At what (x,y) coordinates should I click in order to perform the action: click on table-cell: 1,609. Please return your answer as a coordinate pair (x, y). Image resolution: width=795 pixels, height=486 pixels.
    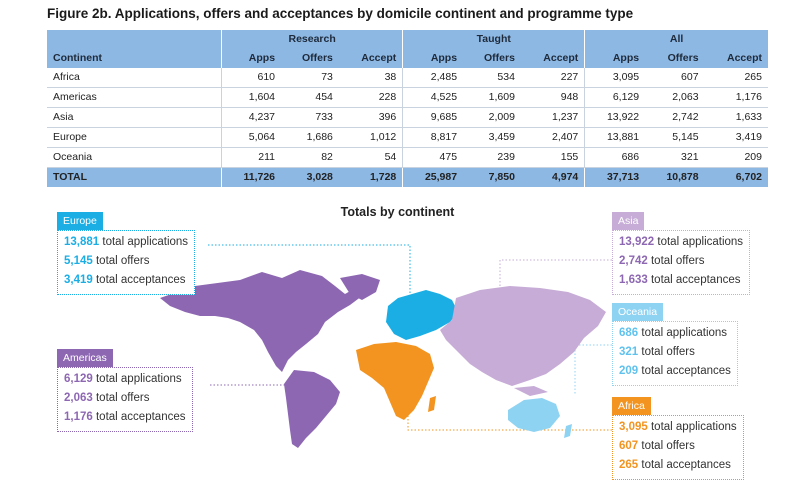
    Looking at the image, I should click on (492, 98).